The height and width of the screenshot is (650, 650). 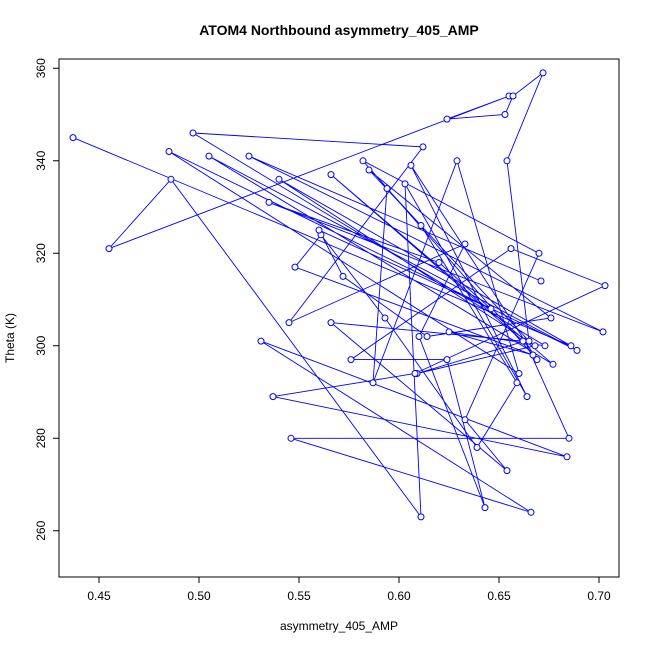 What do you see at coordinates (41, 530) in the screenshot?
I see `y-tick-label: 260` at bounding box center [41, 530].